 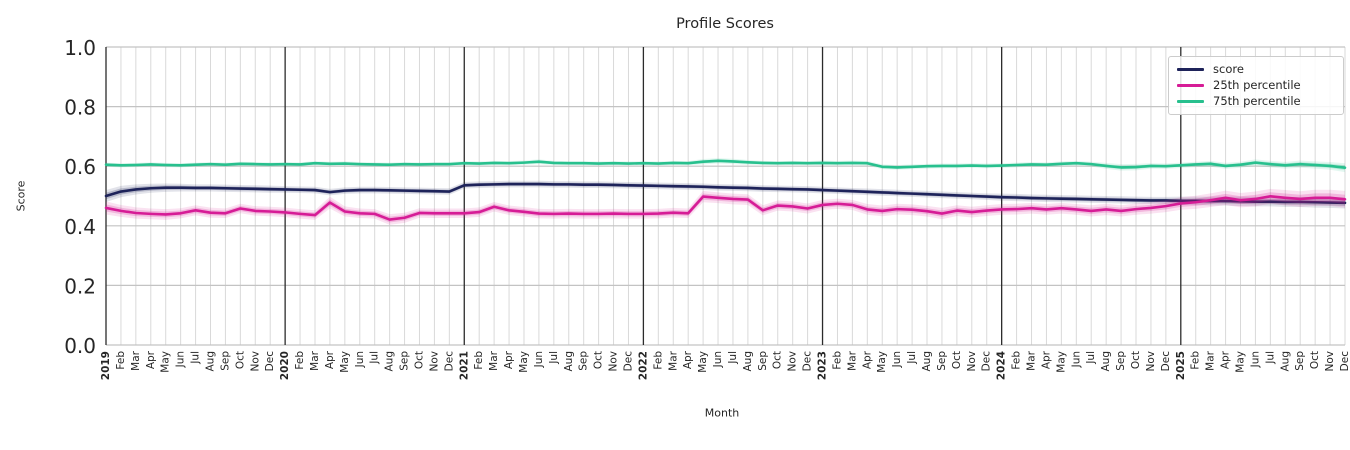 What do you see at coordinates (21, 196) in the screenshot?
I see `y-axis-label: Score` at bounding box center [21, 196].